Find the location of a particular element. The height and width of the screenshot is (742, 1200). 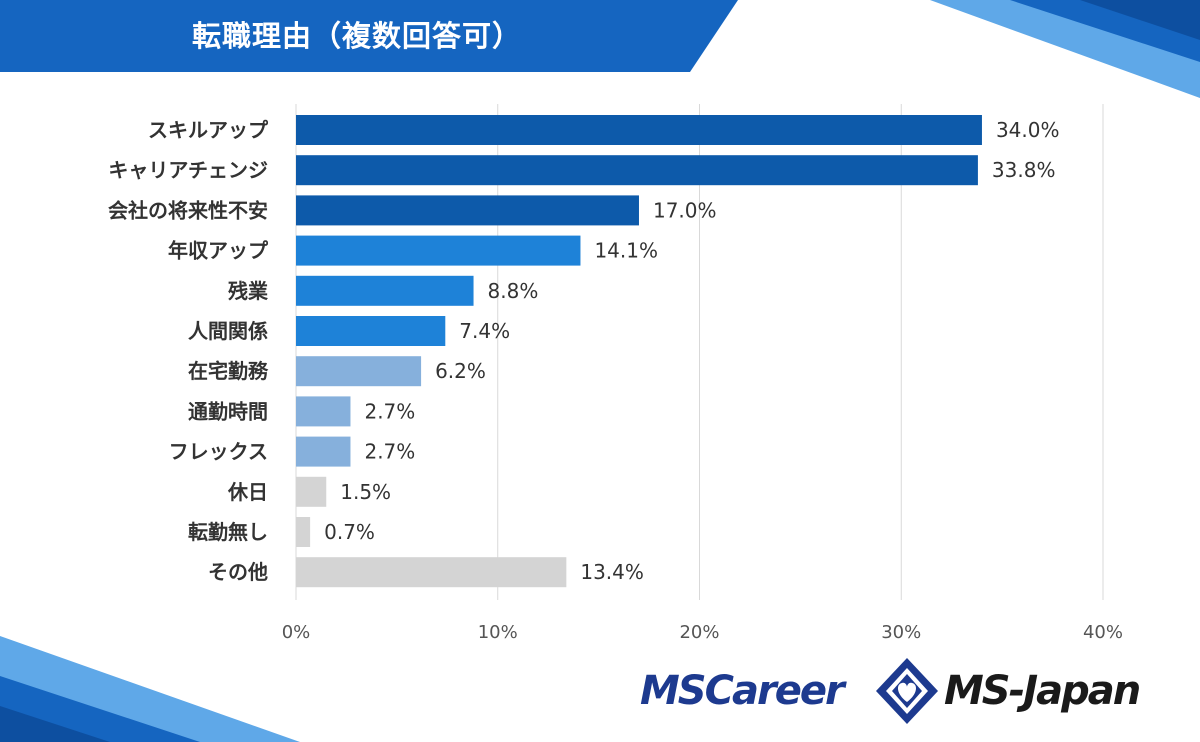

value-label: 34.0% is located at coordinates (1028, 130).